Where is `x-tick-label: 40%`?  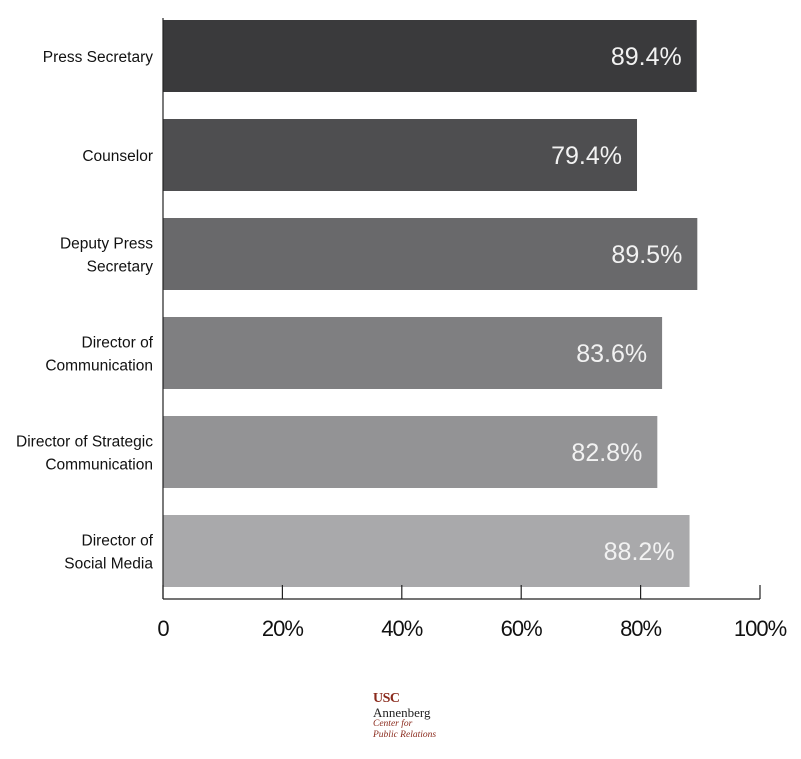
x-tick-label: 40% is located at coordinates (401, 628).